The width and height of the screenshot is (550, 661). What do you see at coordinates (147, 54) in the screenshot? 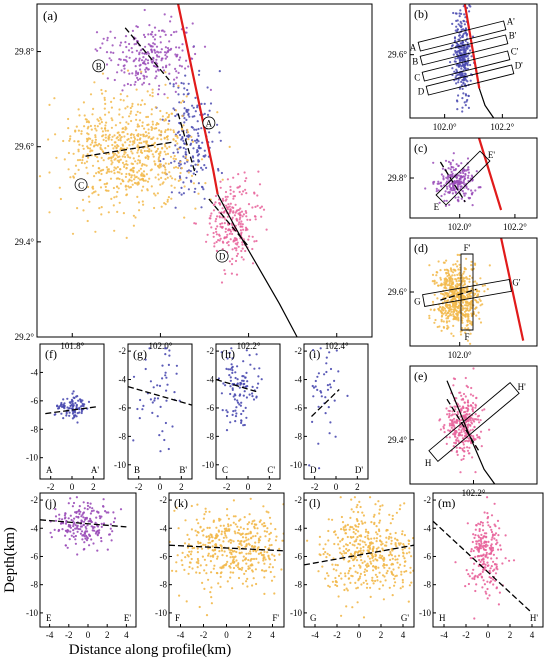
I see `cluster-fit-line` at bounding box center [147, 54].